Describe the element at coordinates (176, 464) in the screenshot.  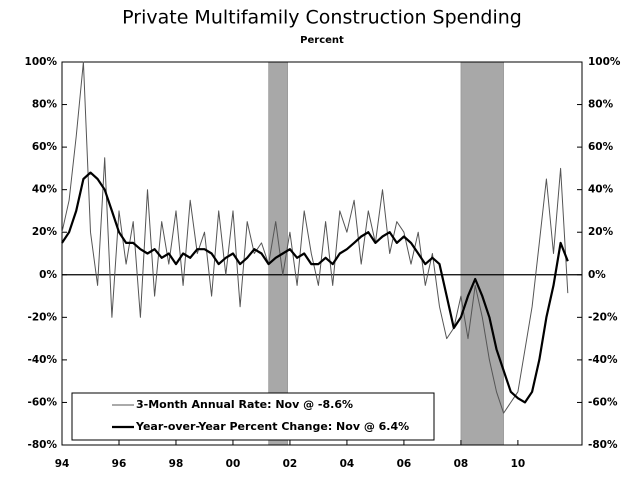
I see `x-tick-label: 98` at that location.